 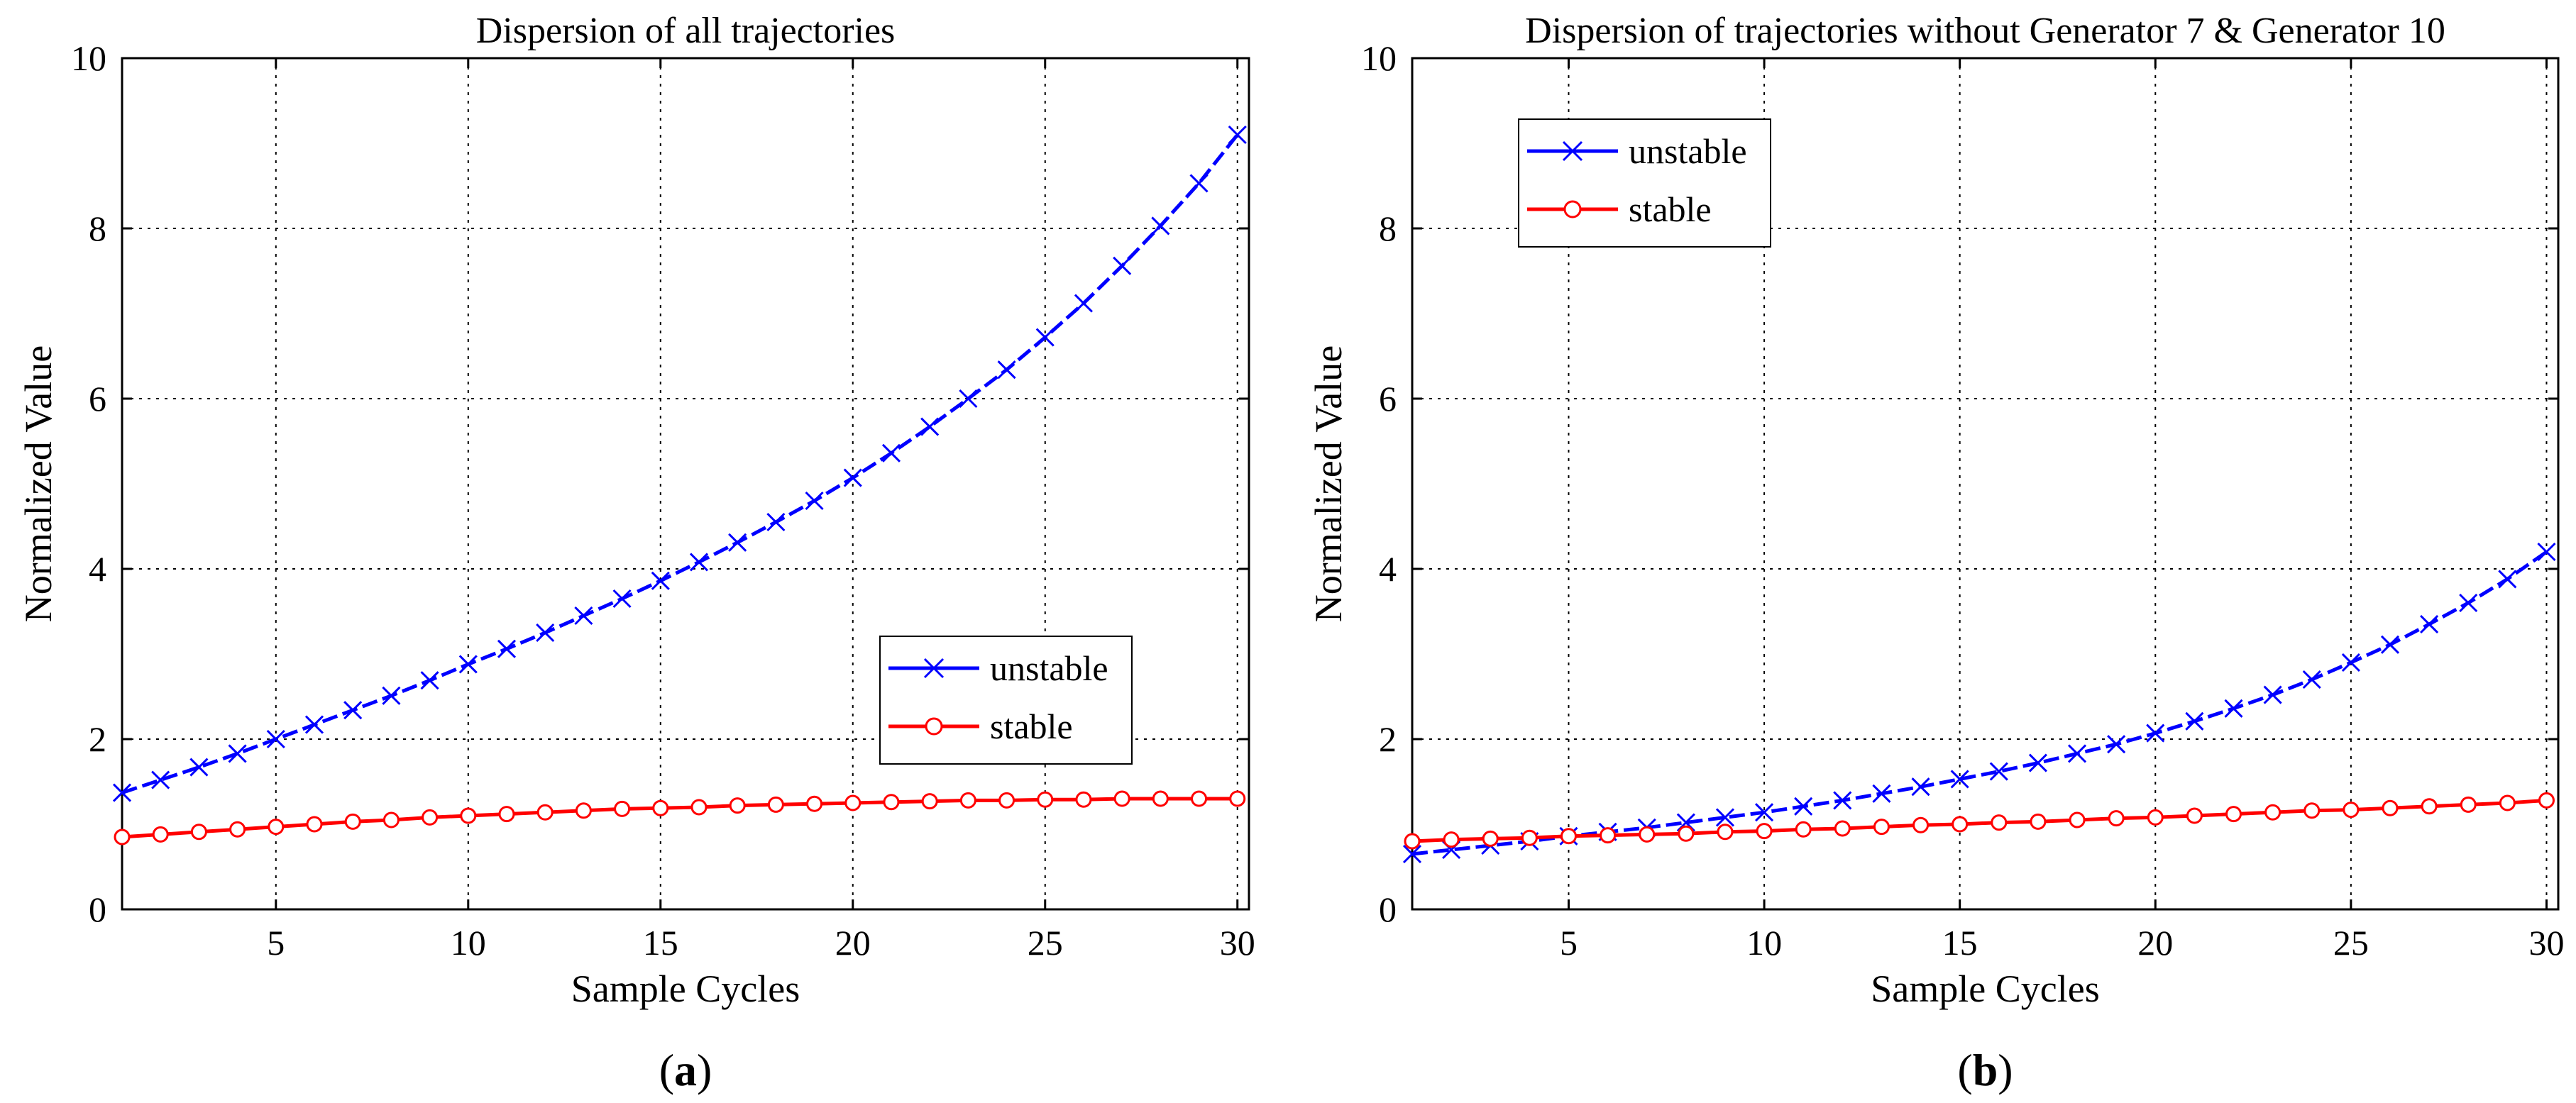 What do you see at coordinates (88, 58) in the screenshot?
I see `y-tick-label: 10` at bounding box center [88, 58].